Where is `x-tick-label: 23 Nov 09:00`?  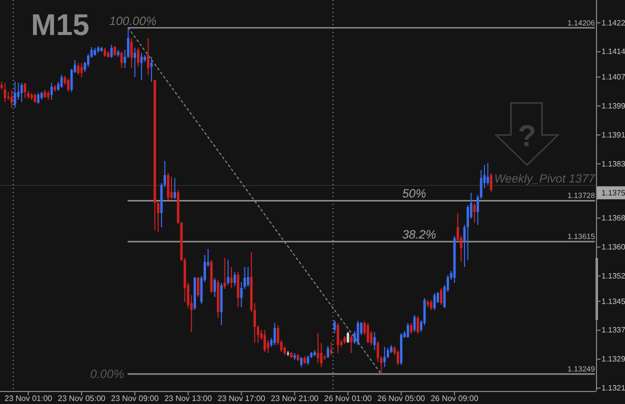
x-tick-label: 23 Nov 09:00 is located at coordinates (135, 399).